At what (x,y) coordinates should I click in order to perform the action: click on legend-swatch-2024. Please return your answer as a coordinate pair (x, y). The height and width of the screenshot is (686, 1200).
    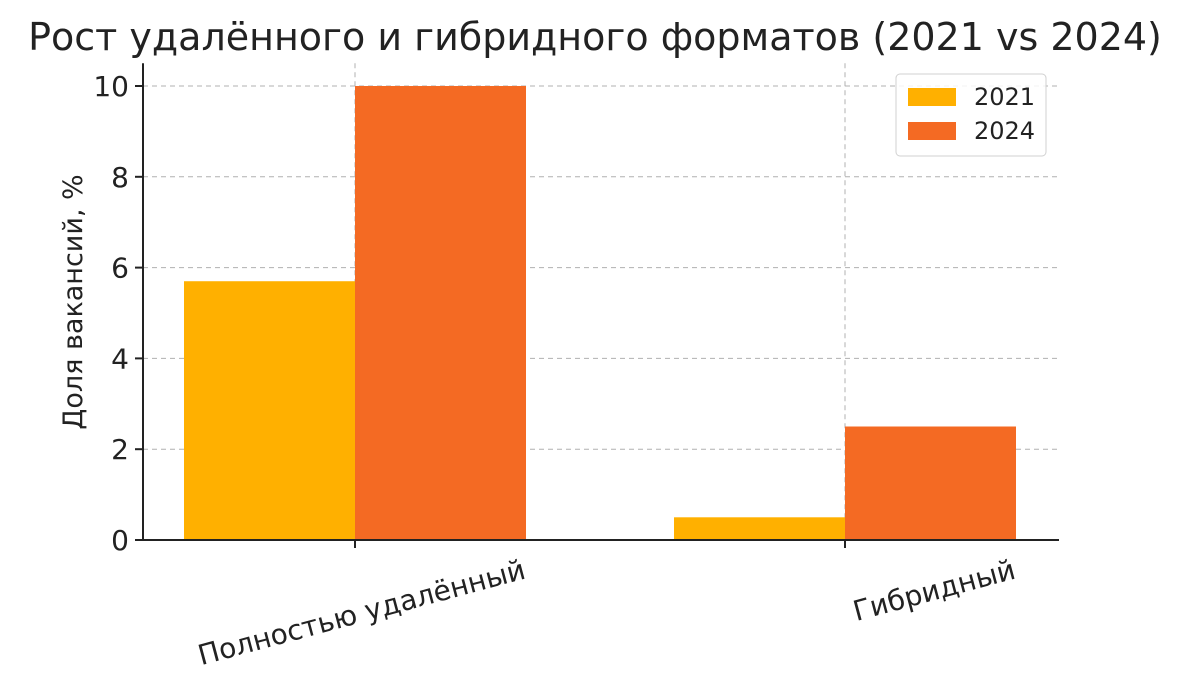
    Looking at the image, I should click on (932, 131).